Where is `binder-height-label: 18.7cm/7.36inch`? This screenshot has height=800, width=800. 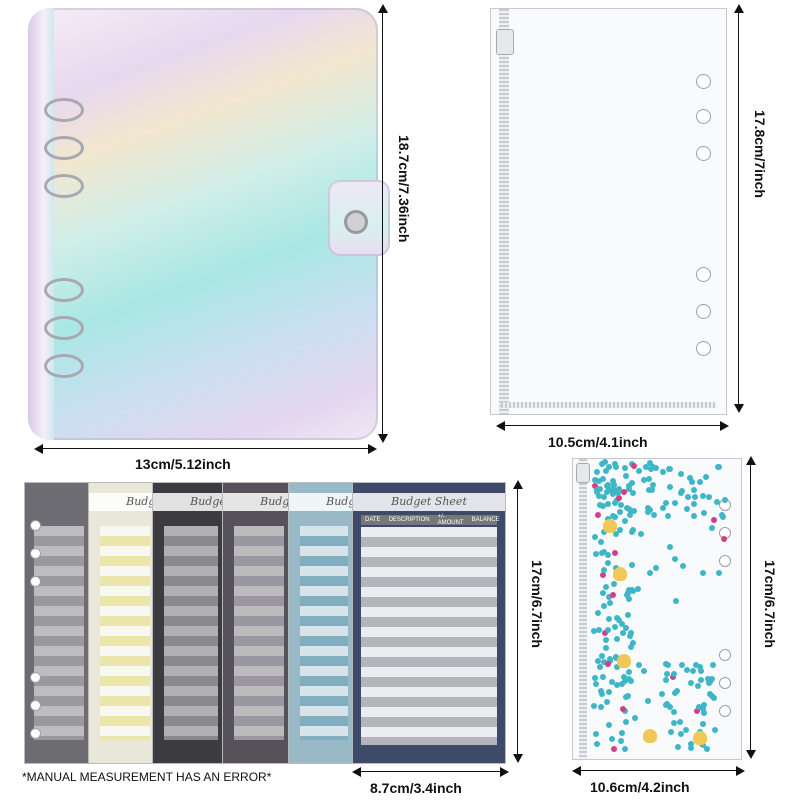 binder-height-label: 18.7cm/7.36inch is located at coordinates (404, 189).